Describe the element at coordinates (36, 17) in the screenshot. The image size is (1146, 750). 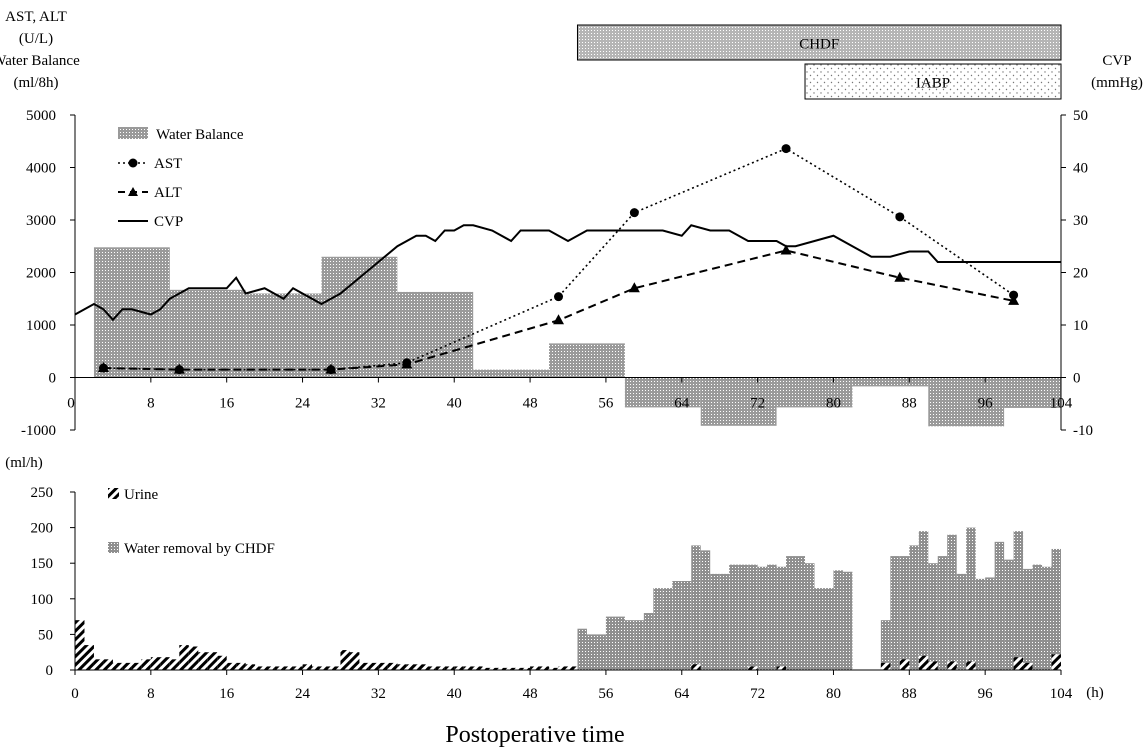
I see `left-axis-title-line: AST, ALT` at that location.